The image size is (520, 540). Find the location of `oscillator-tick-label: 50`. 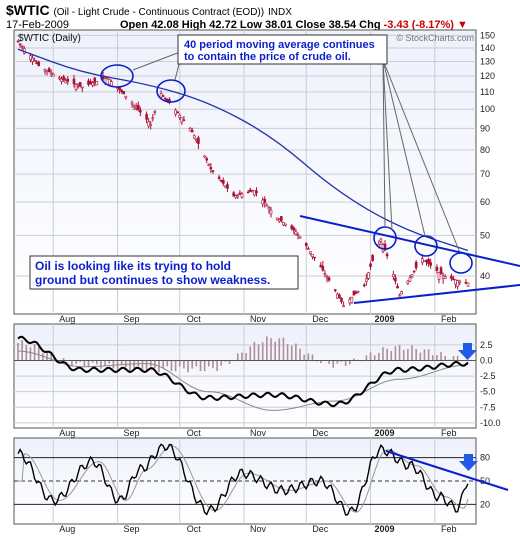

oscillator-tick-label: 50 is located at coordinates (485, 481).